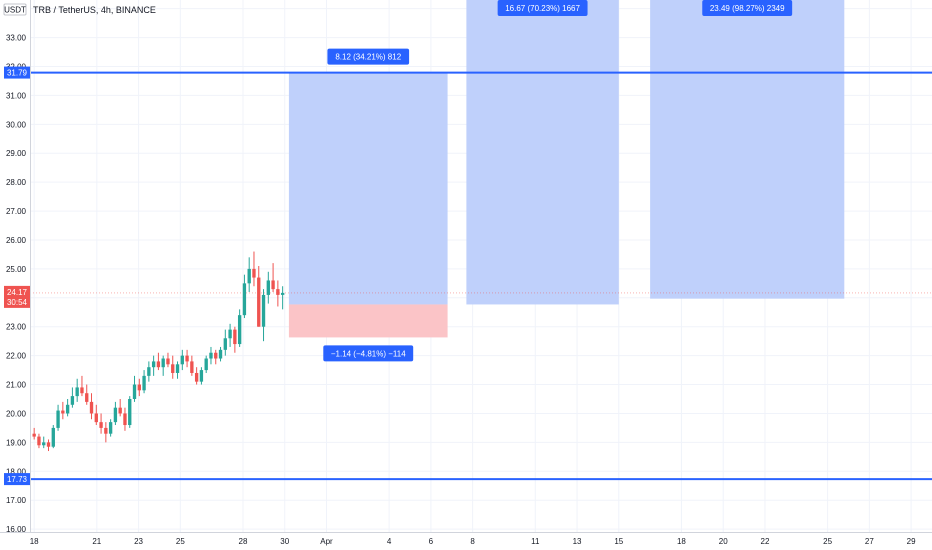 Image resolution: width=932 pixels, height=550 pixels. I want to click on price-tick-label: 18.00, so click(16, 471).